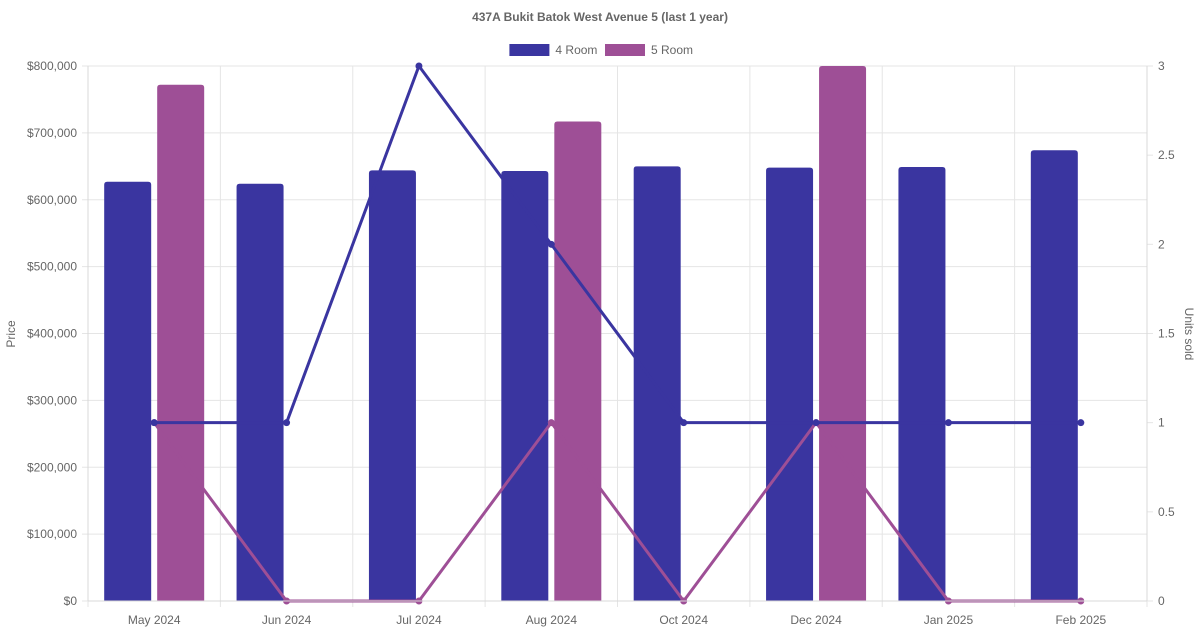  I want to click on y-tick-label: $300,000, so click(52, 400).